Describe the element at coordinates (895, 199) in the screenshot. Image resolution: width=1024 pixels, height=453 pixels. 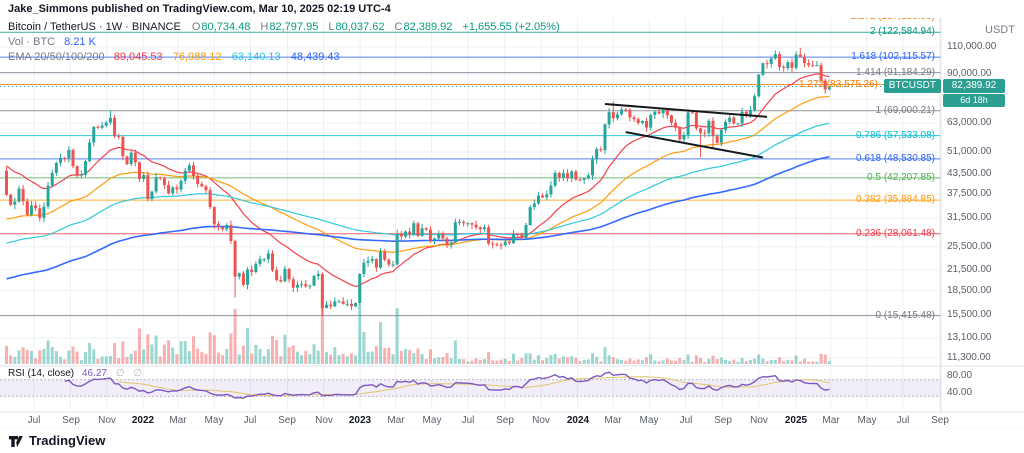
I see `fib-level-label: 0.382 (35,884.85)` at that location.